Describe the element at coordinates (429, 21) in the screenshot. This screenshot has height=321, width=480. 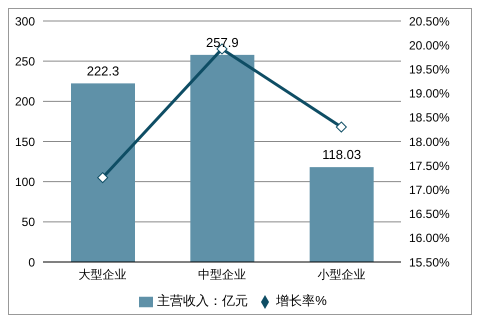
I see `y2-tick-label: 20.50%` at that location.